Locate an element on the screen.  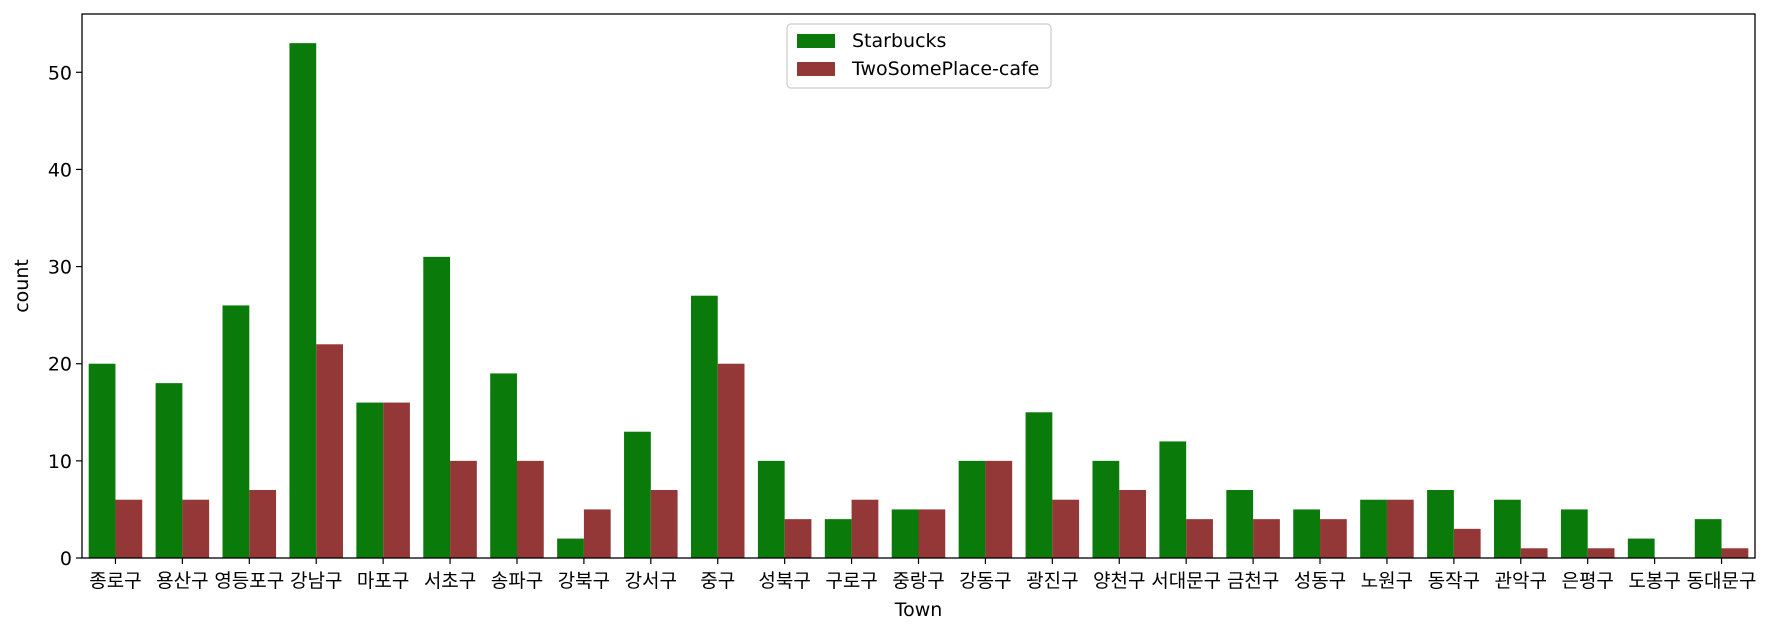
legend: Starbucks TwoSomePlace-cafe is located at coordinates (919, 56).